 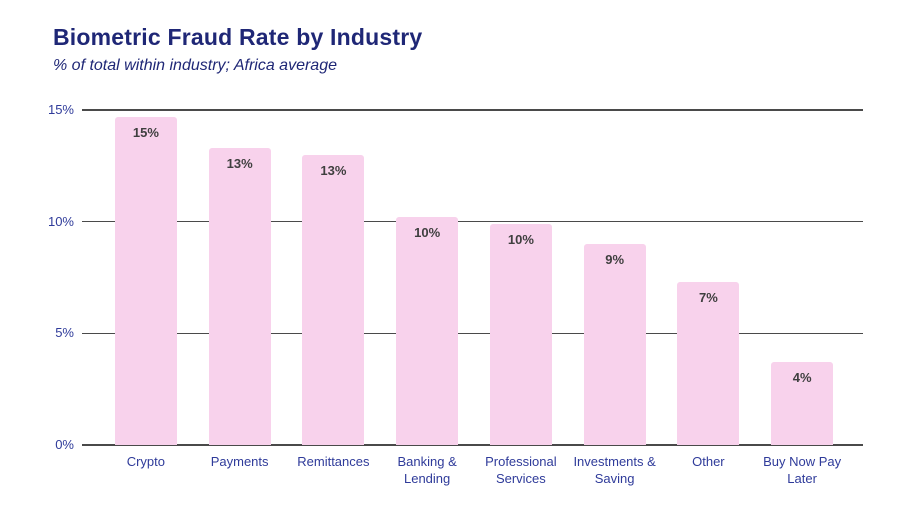 What do you see at coordinates (614, 344) in the screenshot?
I see `bar: 9%` at bounding box center [614, 344].